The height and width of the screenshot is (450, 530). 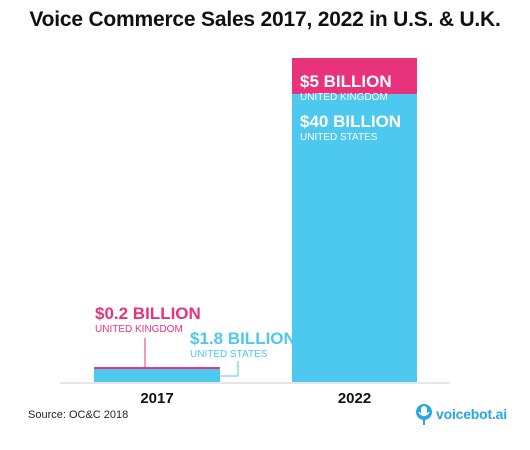 I want to click on bar-uk-2022, so click(x=354, y=76).